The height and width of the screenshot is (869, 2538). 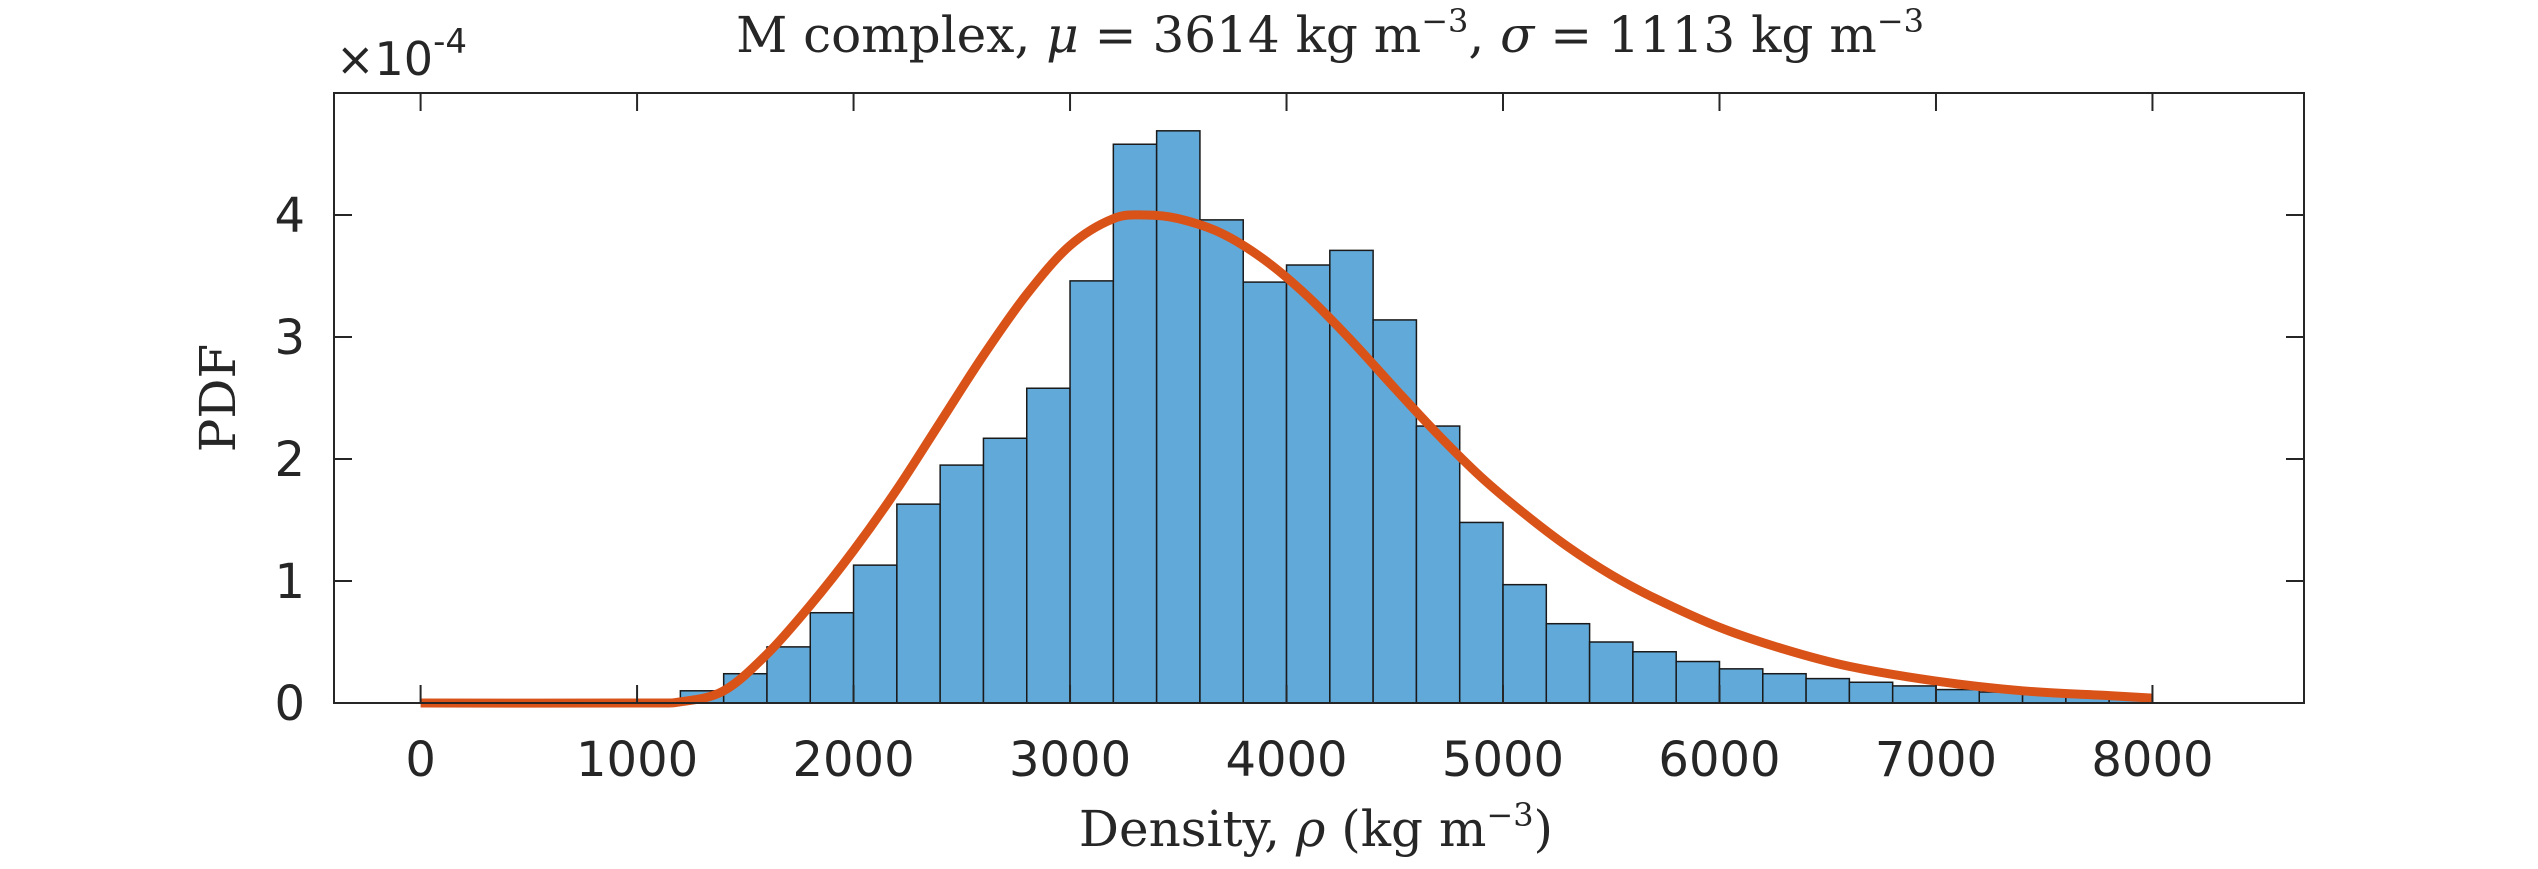 What do you see at coordinates (1187, 829) in the screenshot?
I see `xlabel-text: Density,` at bounding box center [1187, 829].